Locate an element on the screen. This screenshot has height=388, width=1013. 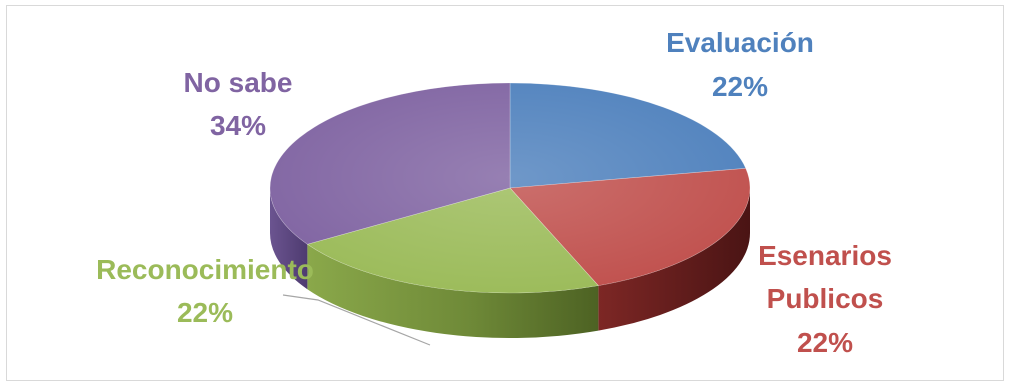
data-label-category-esenarios-publicos: Publicos is located at coordinates (825, 298).